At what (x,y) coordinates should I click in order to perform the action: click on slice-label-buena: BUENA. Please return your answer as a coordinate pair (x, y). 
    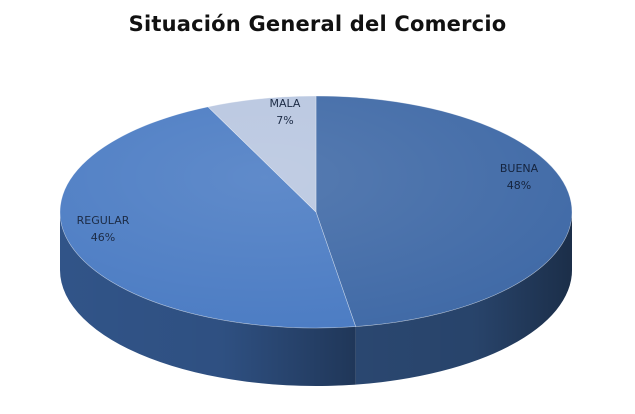
    Looking at the image, I should click on (519, 168).